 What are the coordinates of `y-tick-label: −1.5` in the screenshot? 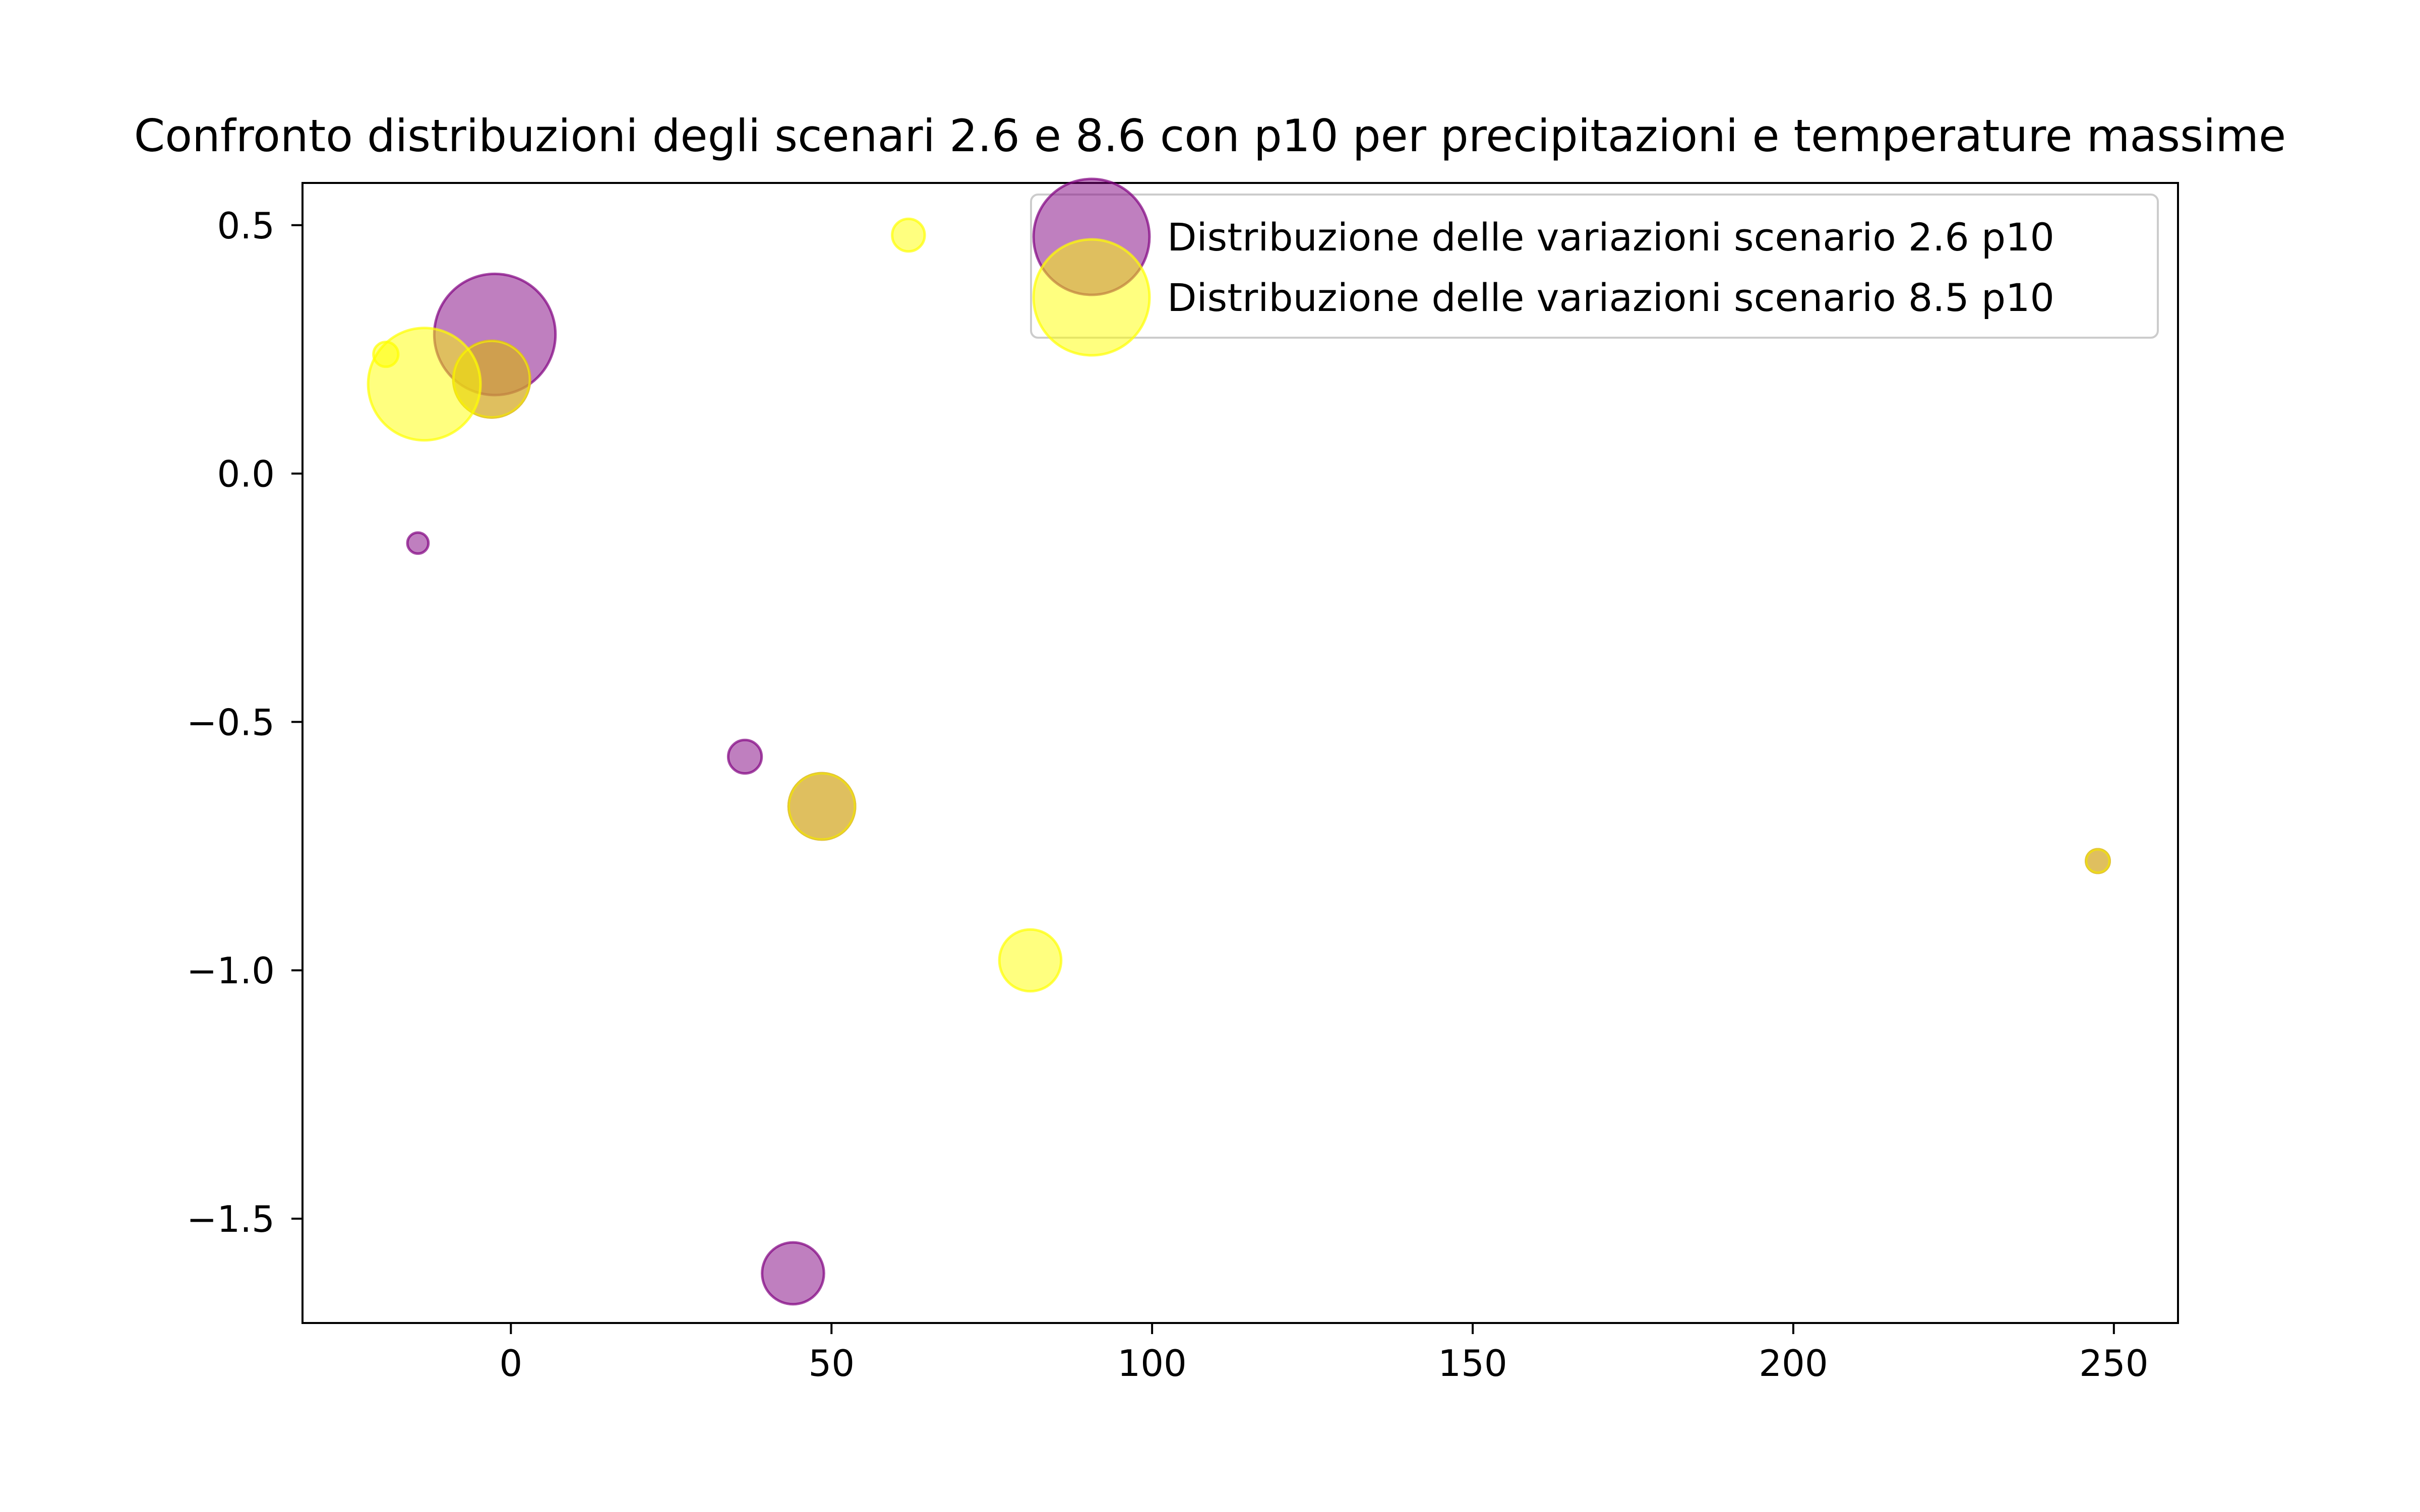 It's located at (231, 1219).